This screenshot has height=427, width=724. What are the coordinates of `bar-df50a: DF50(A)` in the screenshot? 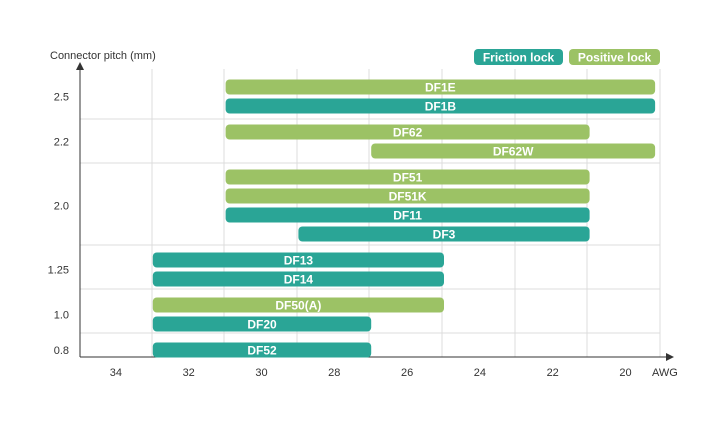 It's located at (298, 305).